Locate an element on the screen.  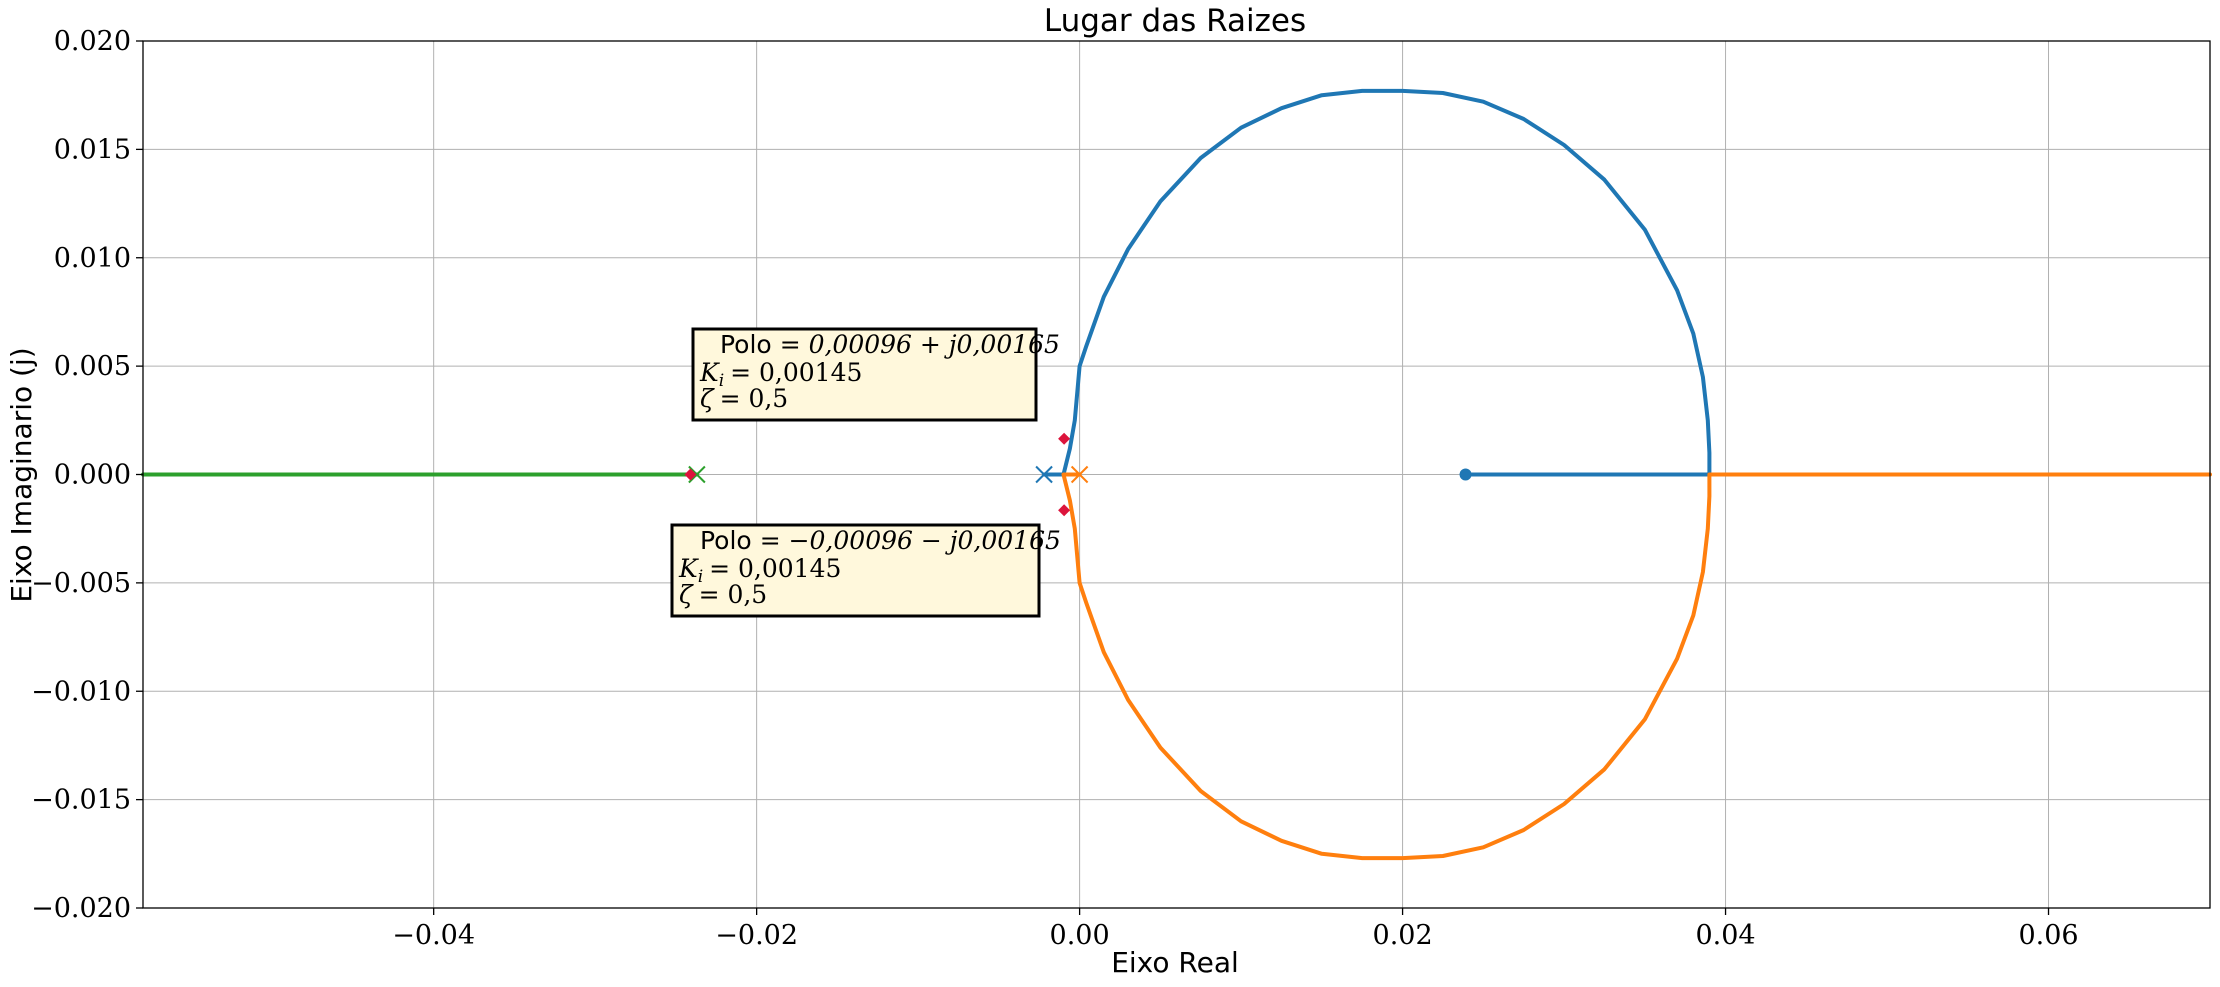
annotation-lower-ki-value: = 0,00145 is located at coordinates (775, 568).